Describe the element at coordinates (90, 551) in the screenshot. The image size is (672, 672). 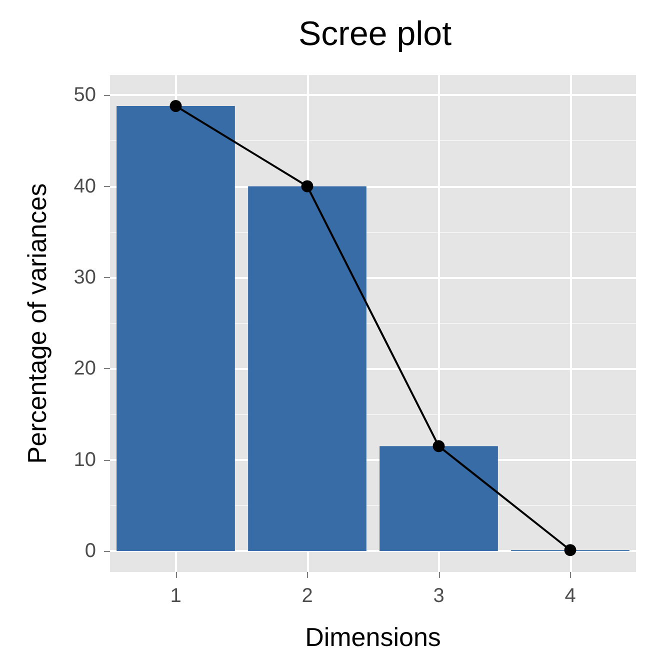
I see `y-tick-label: 0` at that location.